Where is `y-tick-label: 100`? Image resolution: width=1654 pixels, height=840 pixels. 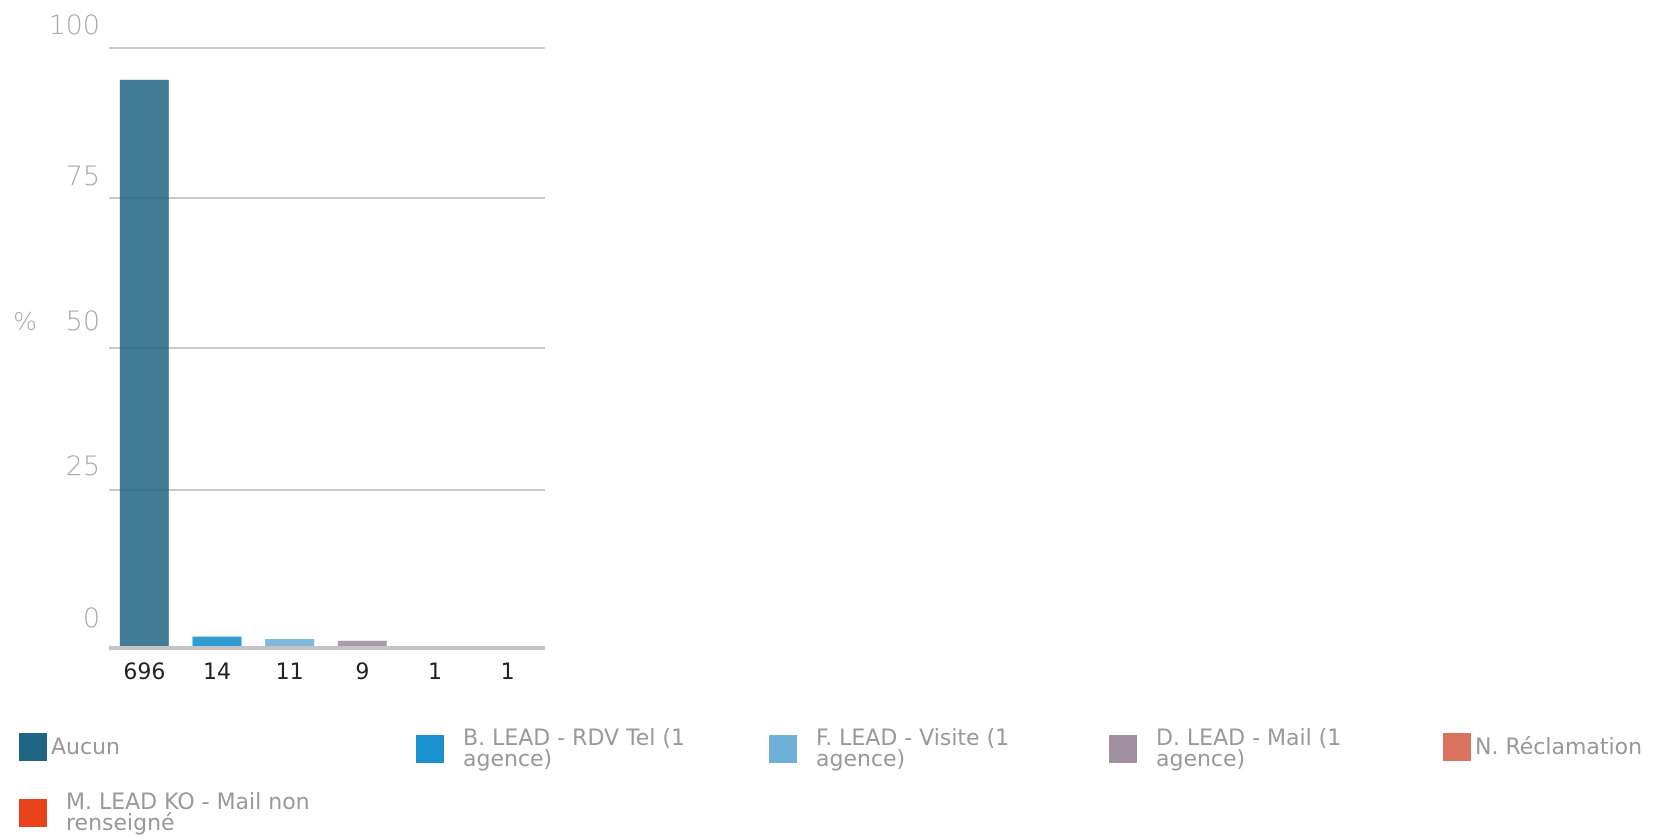 y-tick-label: 100 is located at coordinates (74, 25).